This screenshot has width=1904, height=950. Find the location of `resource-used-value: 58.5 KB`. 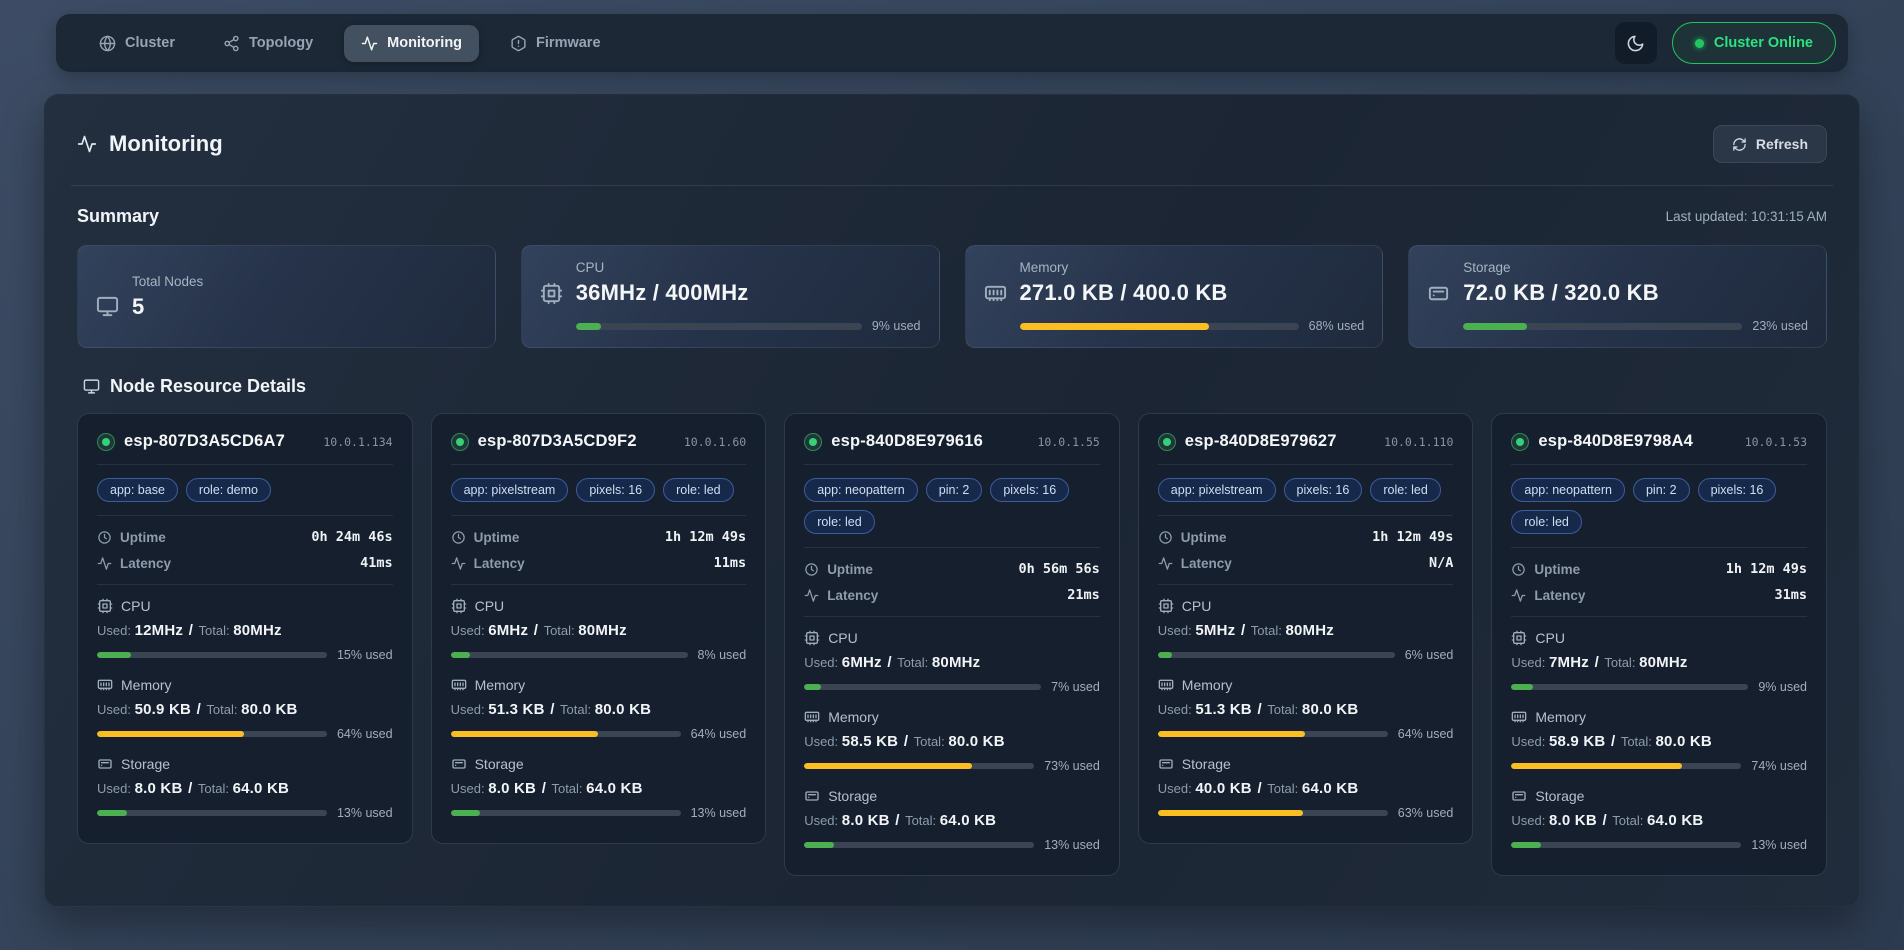

resource-used-value: 58.5 KB is located at coordinates (870, 741).